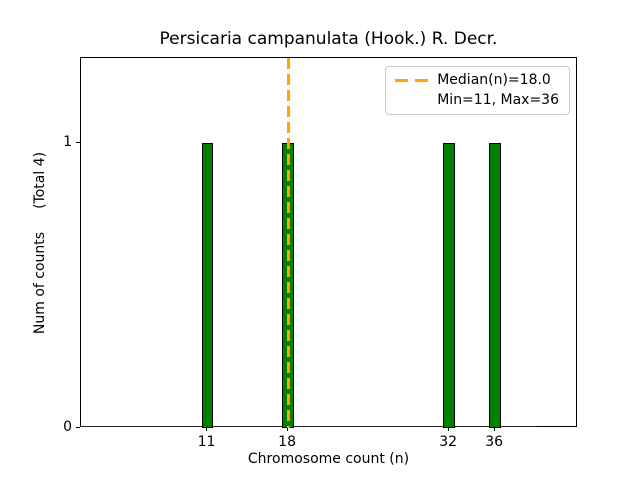 The image size is (640, 480). I want to click on legend-label-minmax: Min=11, Max=36, so click(498, 100).